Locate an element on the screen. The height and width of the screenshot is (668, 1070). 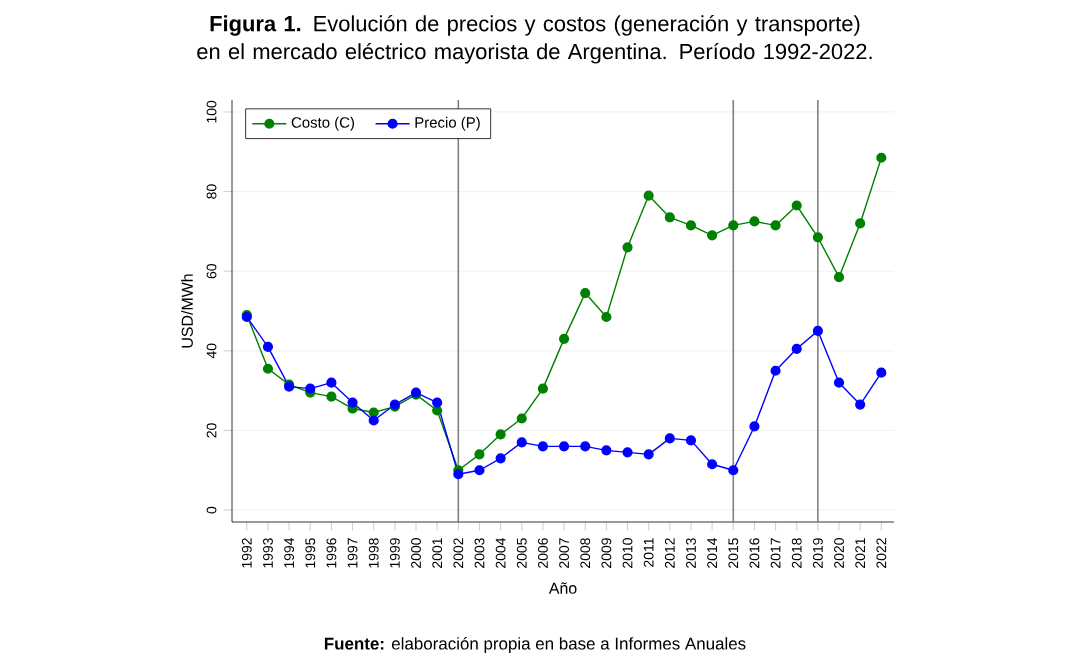
chart-title: Figura 1. Evolución de precios y costos (generación y transporte) en el mercado eléctrico mayorista de Argentina. Período 1992-2022. is located at coordinates (534, 39).